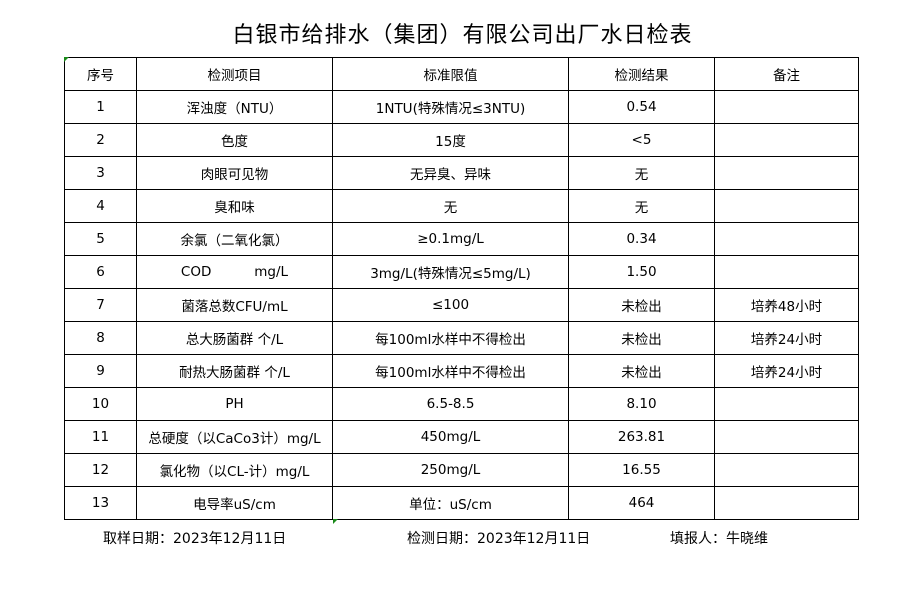 The width and height of the screenshot is (897, 591). What do you see at coordinates (641, 437) in the screenshot?
I see `test-result-cell: 263.81` at bounding box center [641, 437].